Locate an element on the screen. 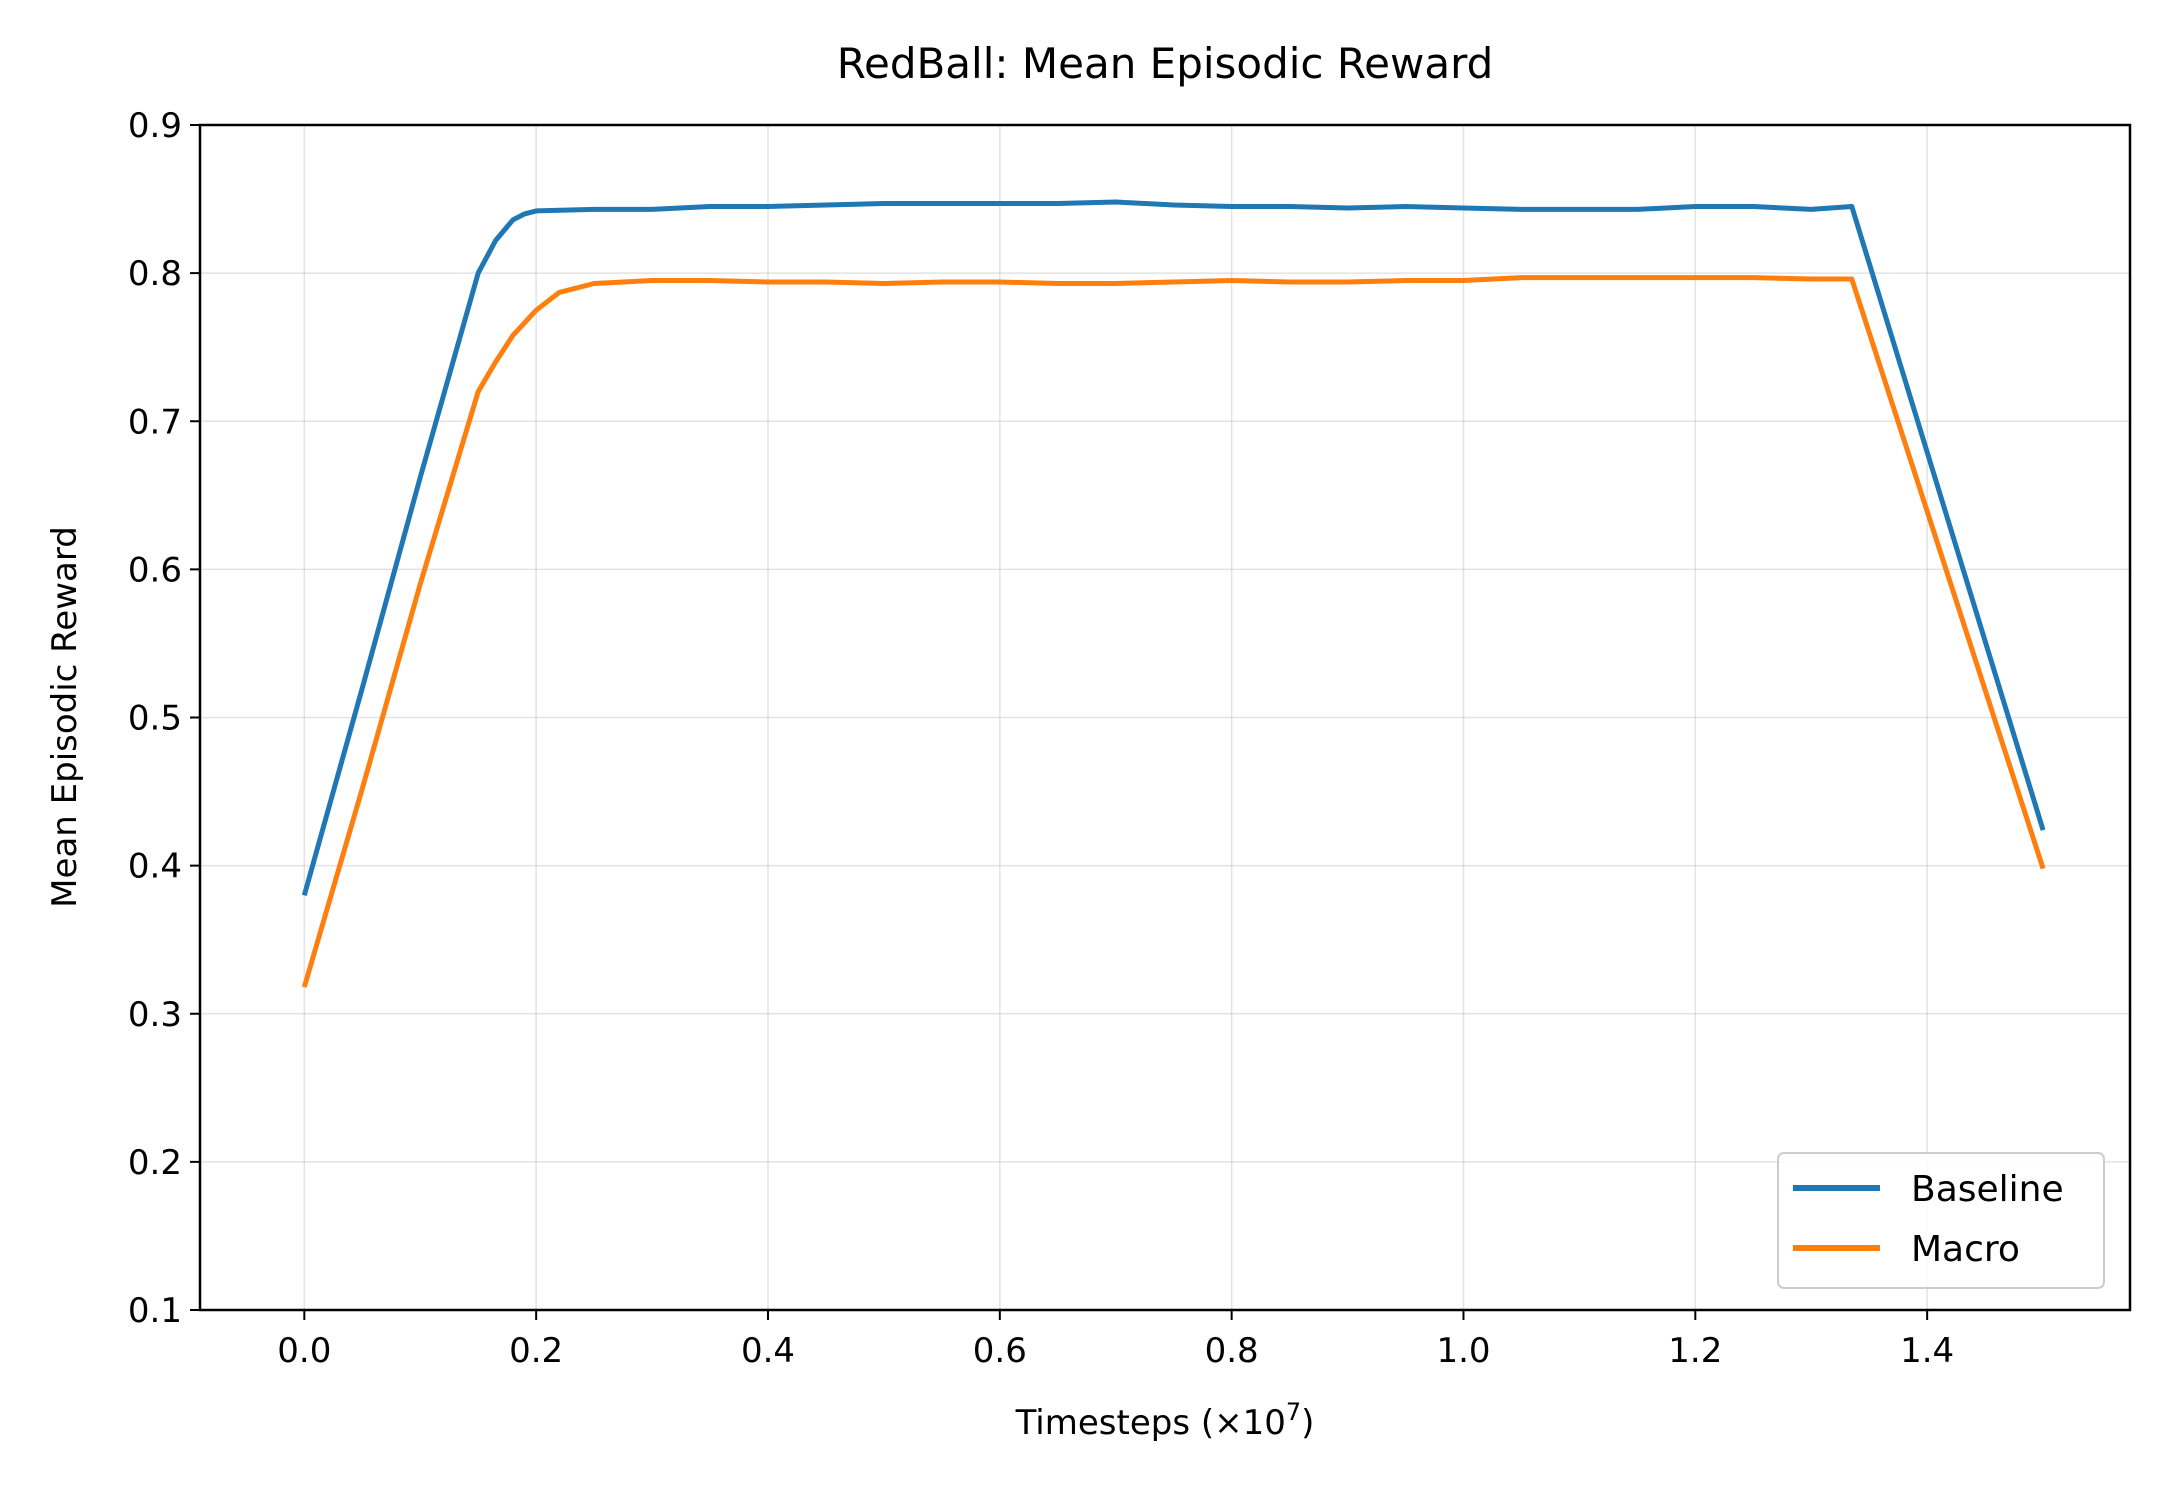 The width and height of the screenshot is (2160, 1500). x-axis-label: Timesteps (×107) is located at coordinates (1165, 1420).